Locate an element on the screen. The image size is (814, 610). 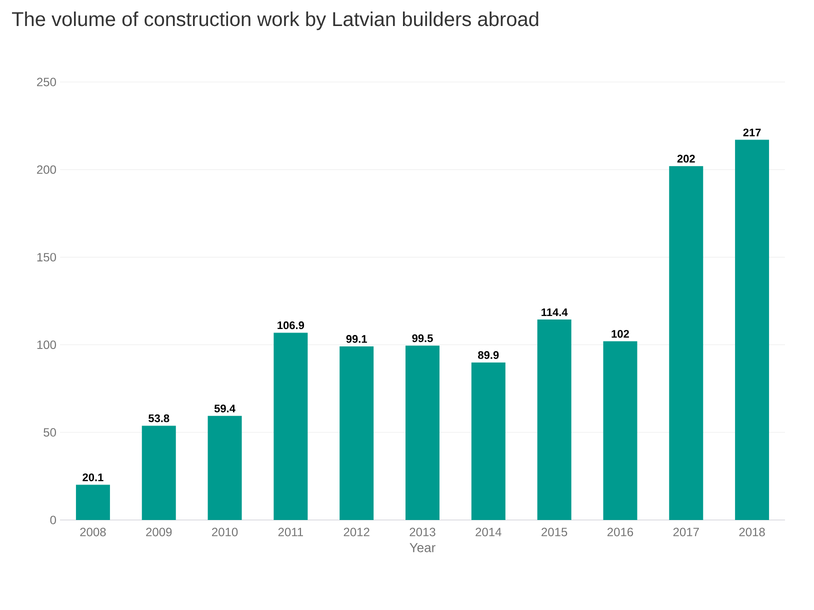
x-tick-label: 2008 is located at coordinates (93, 532).